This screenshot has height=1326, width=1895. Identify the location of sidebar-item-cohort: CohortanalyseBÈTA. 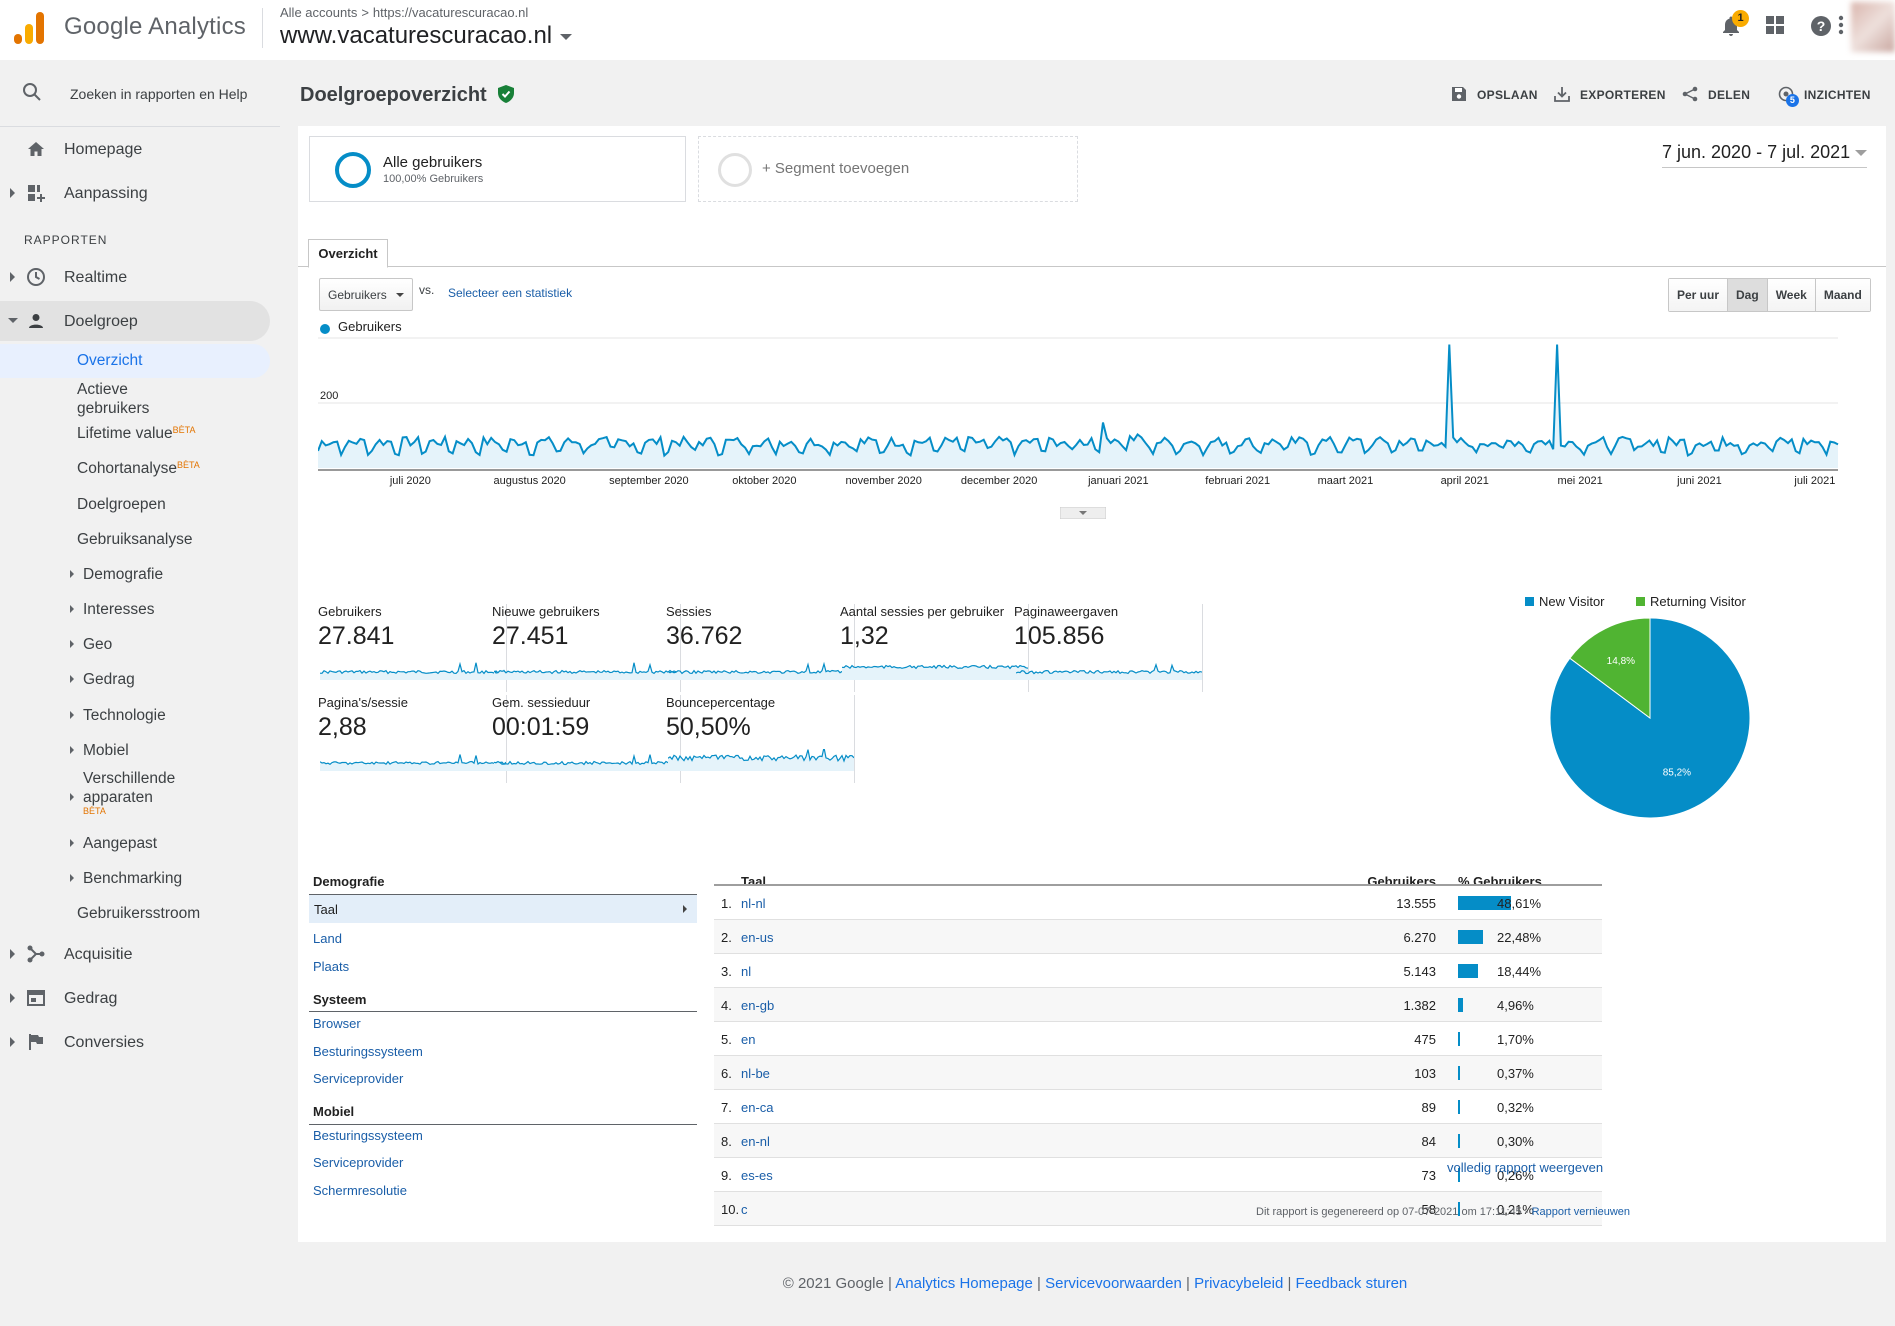
(138, 468).